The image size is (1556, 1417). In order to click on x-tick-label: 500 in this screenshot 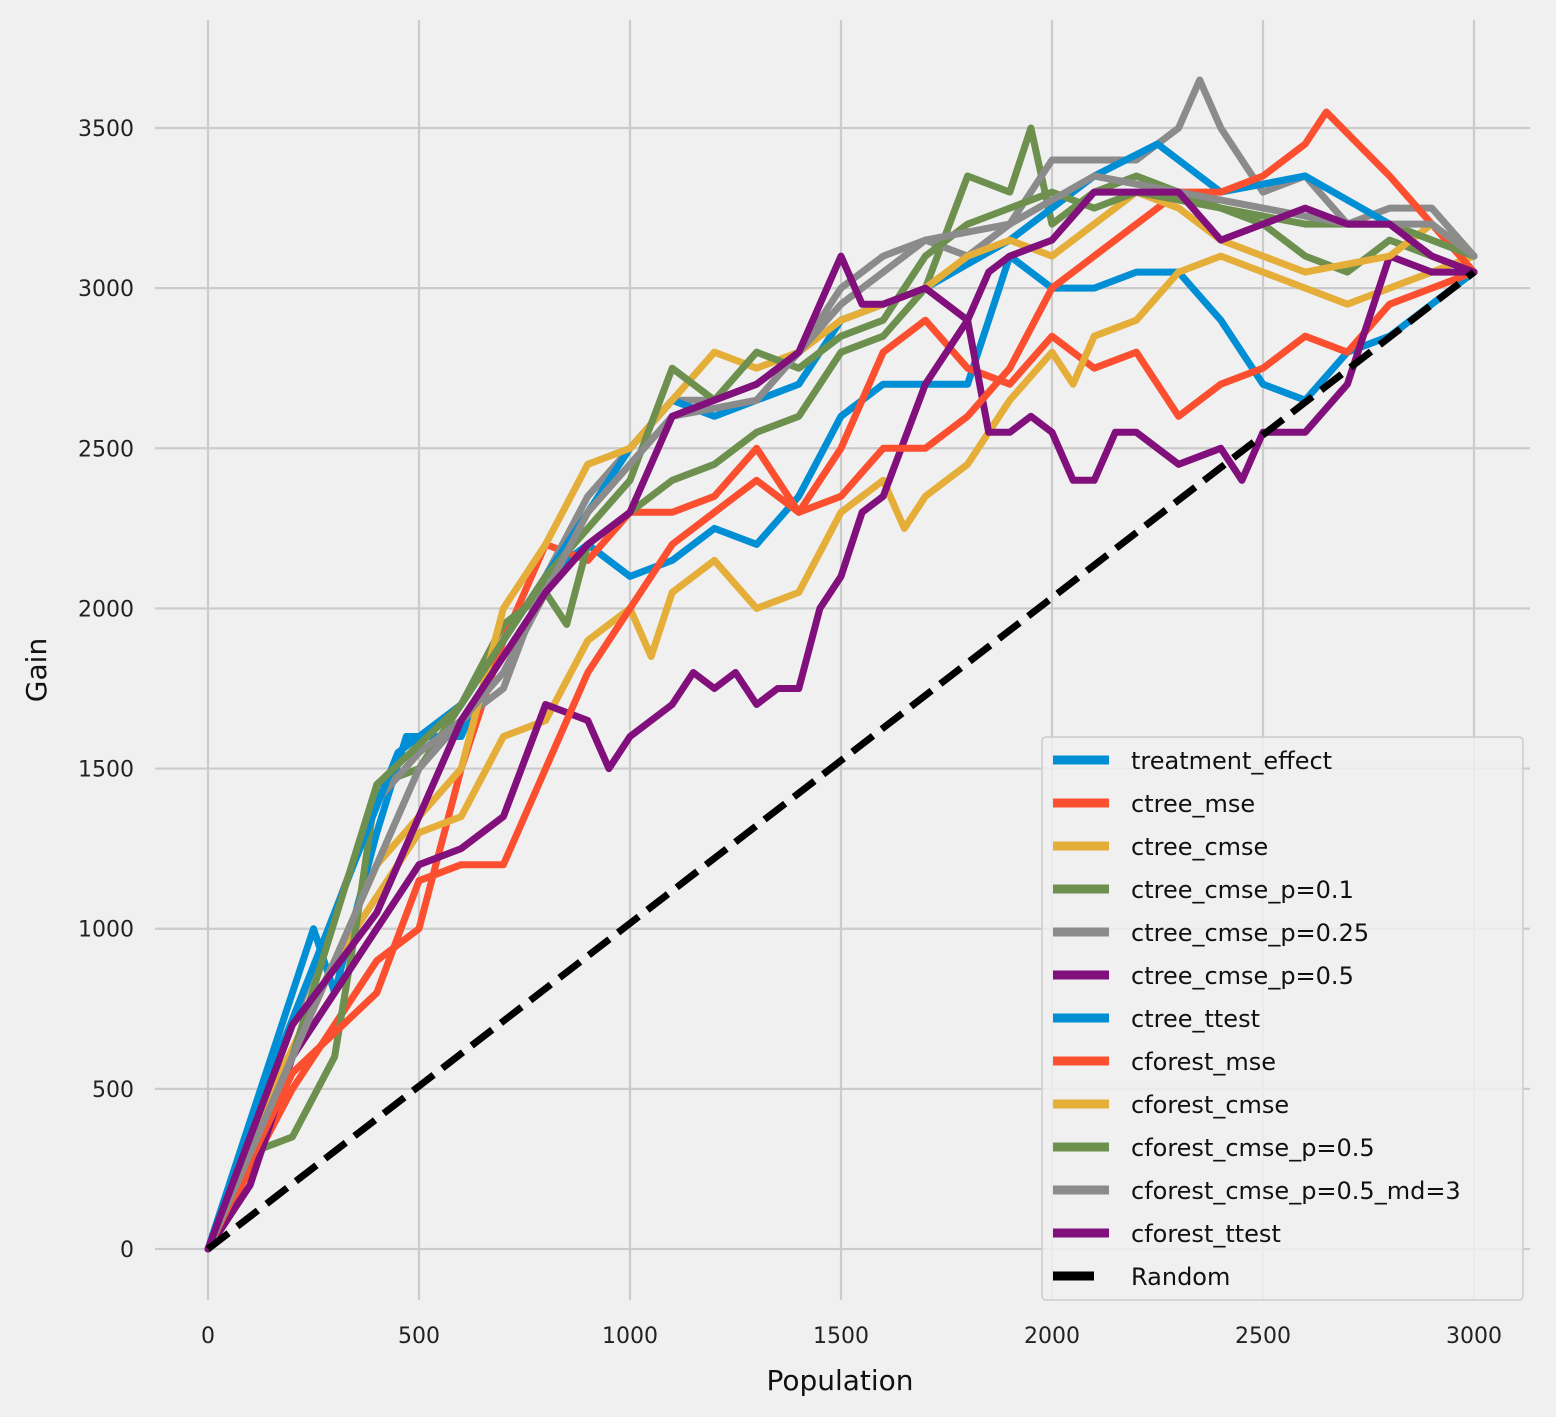, I will do `click(419, 1336)`.